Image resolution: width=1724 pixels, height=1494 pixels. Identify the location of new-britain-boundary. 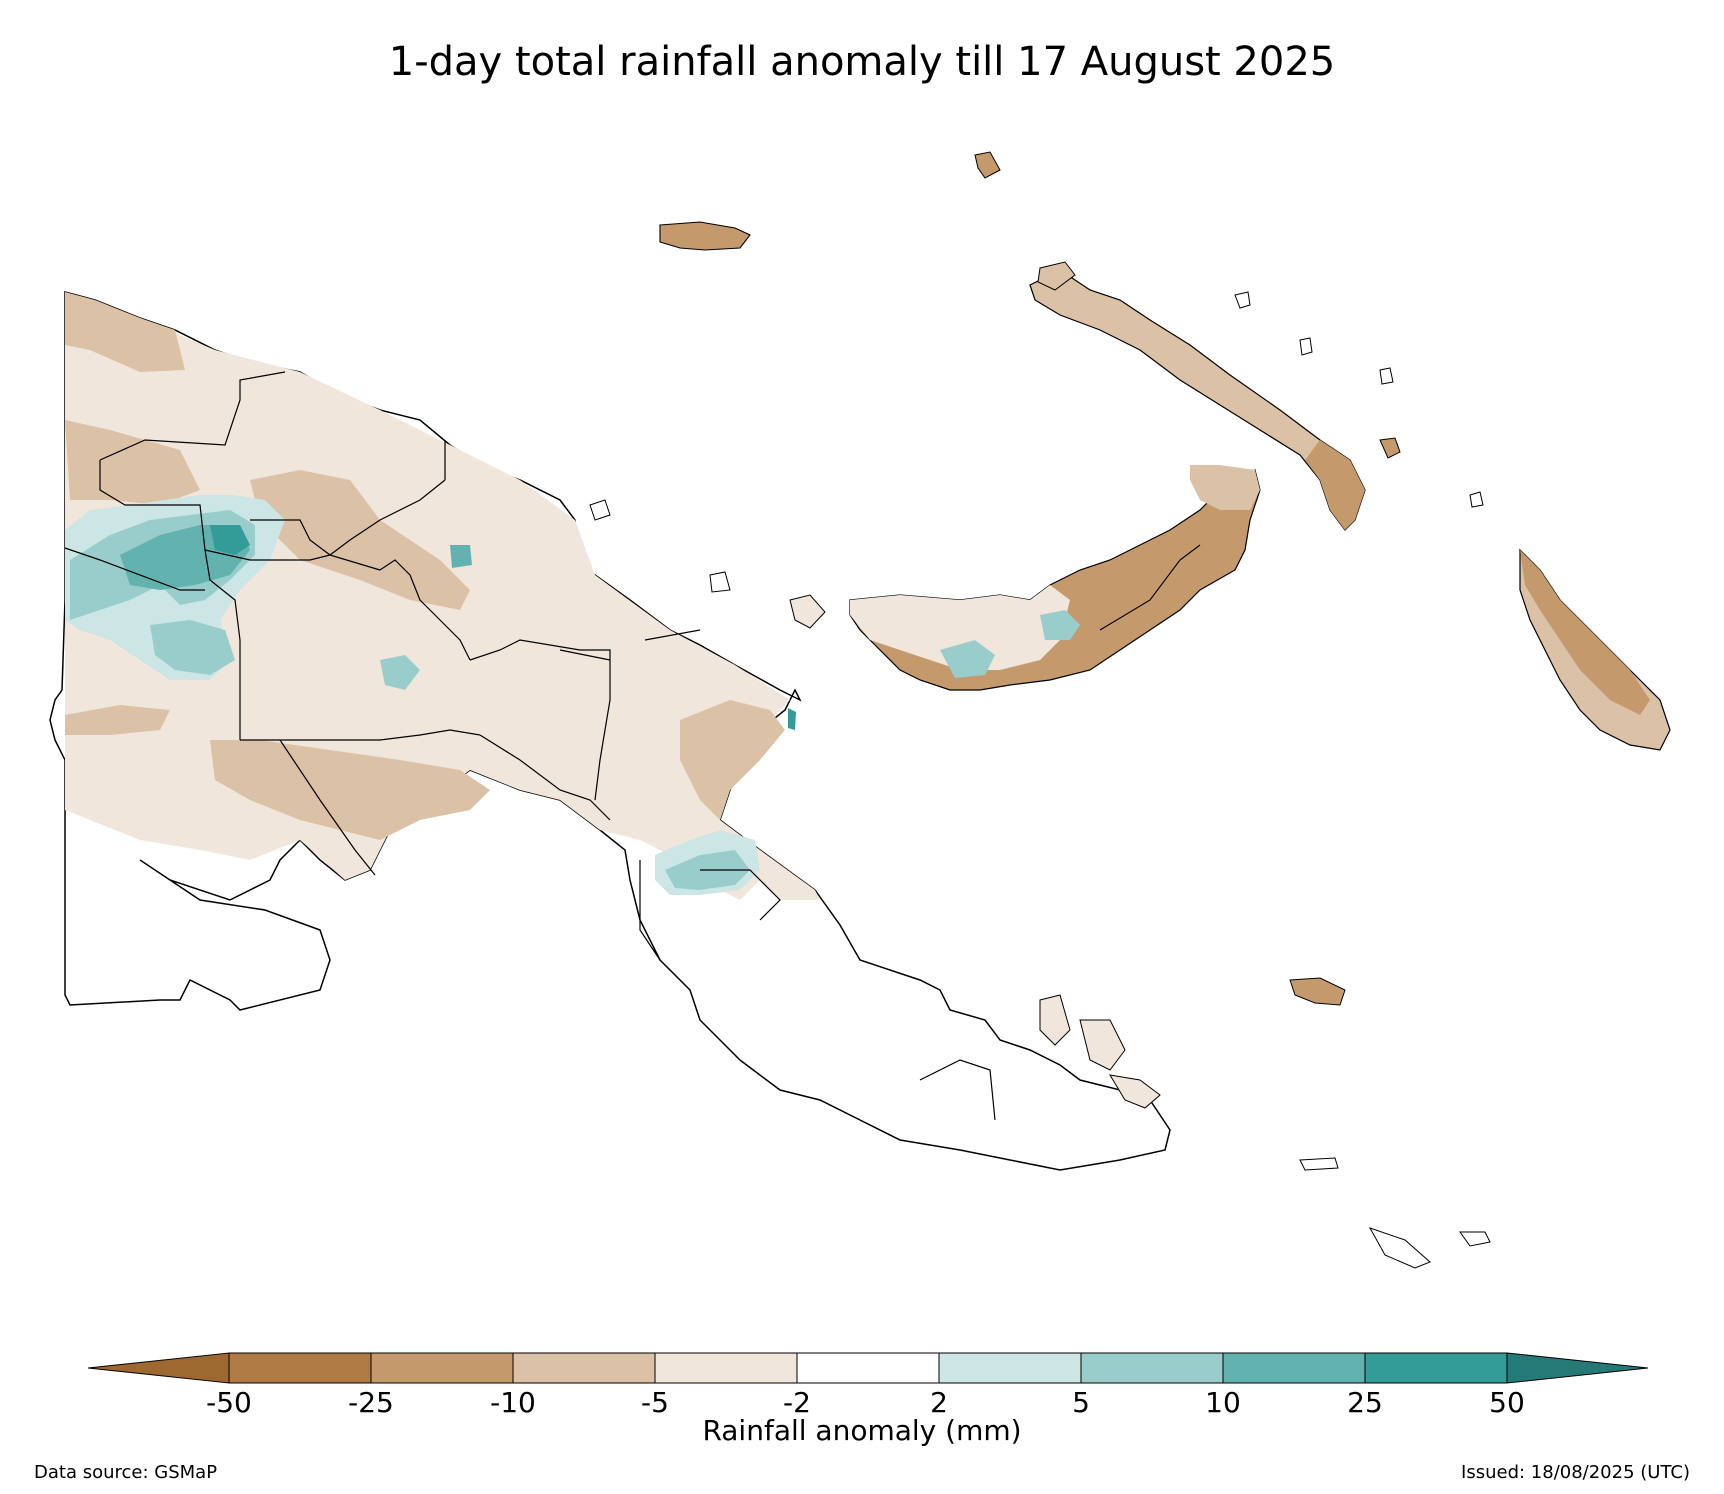
(1150, 587).